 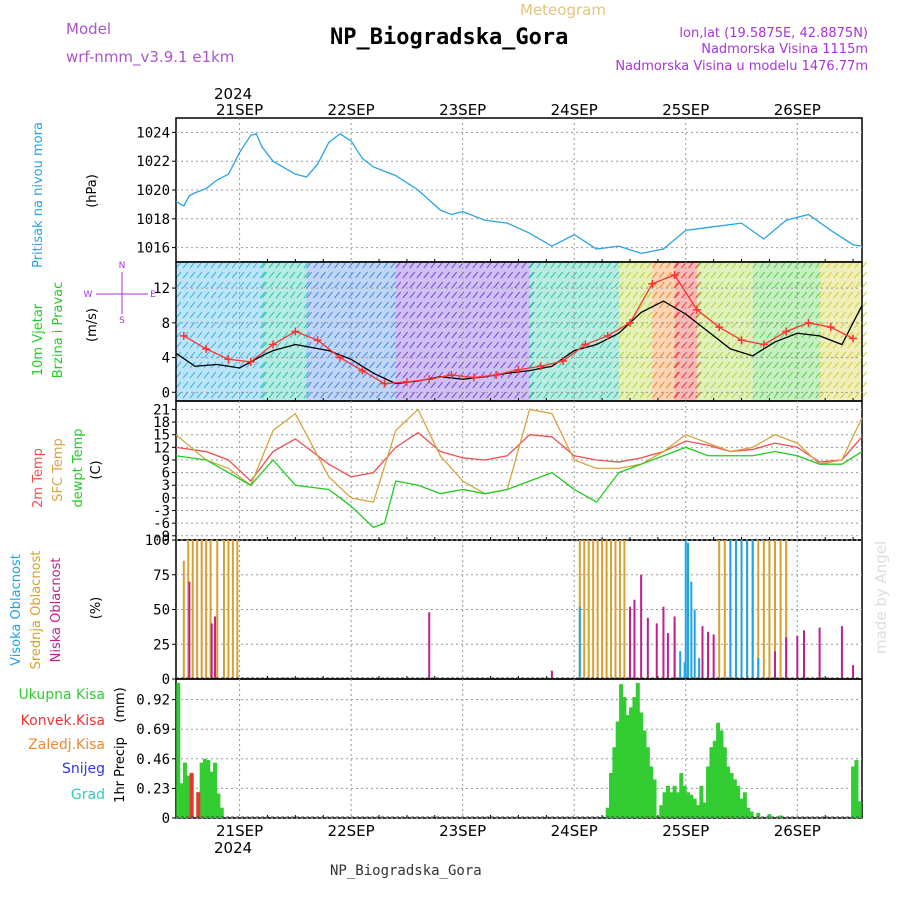 What do you see at coordinates (518, 110) in the screenshot?
I see `time-axis-top: 21SEP 22SEP 23SEP 24SEP 25SEP 26SEP` at bounding box center [518, 110].